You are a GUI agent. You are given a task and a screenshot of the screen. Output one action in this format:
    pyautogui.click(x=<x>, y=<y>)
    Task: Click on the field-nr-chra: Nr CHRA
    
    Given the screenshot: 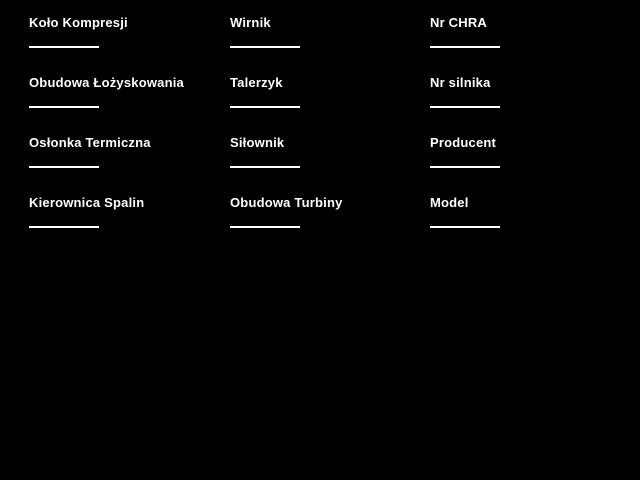 What is the action you would take?
    pyautogui.click(x=530, y=46)
    